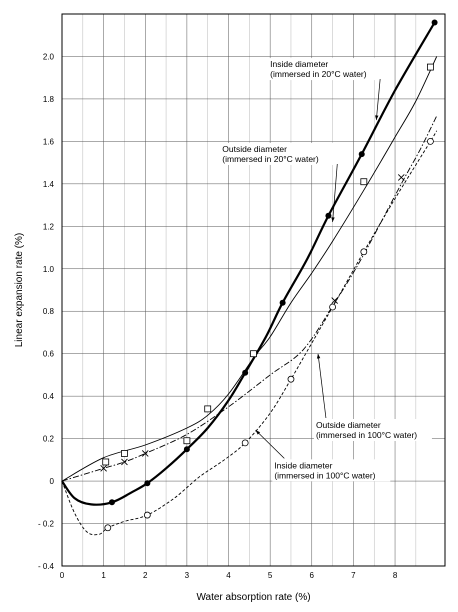 The height and width of the screenshot is (612, 458). I want to click on y-tick-label: 0.6, so click(49, 354).